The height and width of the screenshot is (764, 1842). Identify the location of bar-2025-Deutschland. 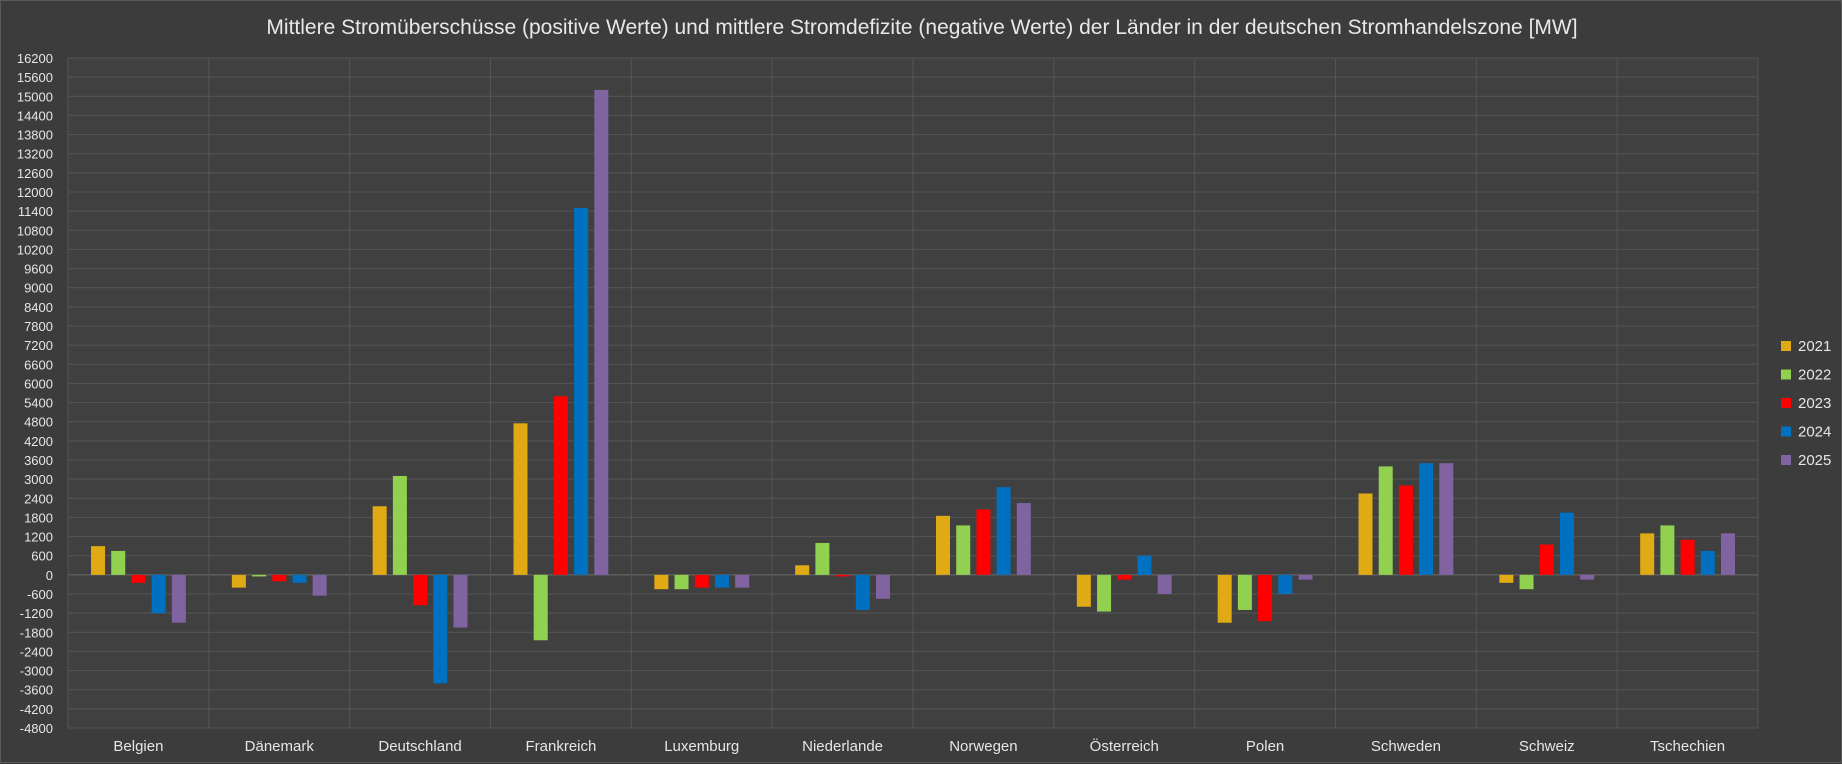
(460, 601).